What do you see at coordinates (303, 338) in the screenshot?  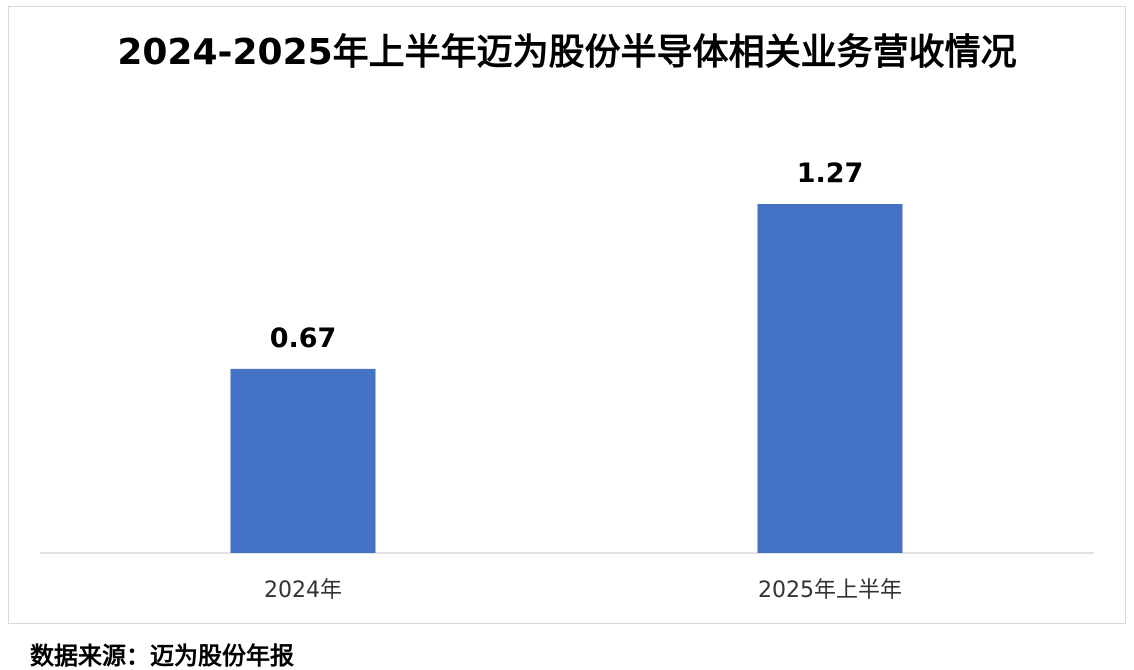 I see `data-label-1: 0.67` at bounding box center [303, 338].